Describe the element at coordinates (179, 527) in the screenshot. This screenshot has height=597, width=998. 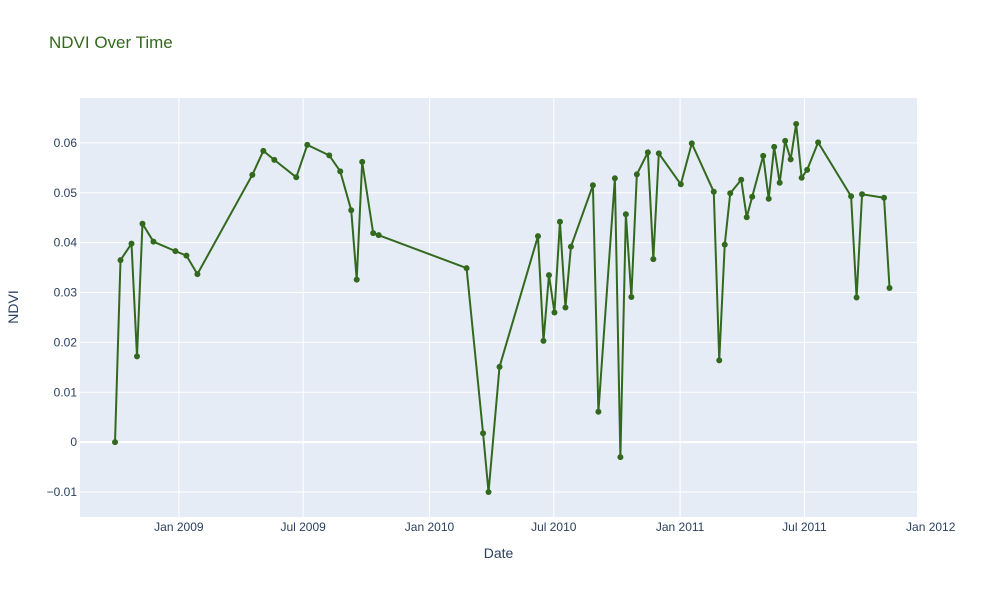
I see `x-tick-label: Jan 2009` at that location.